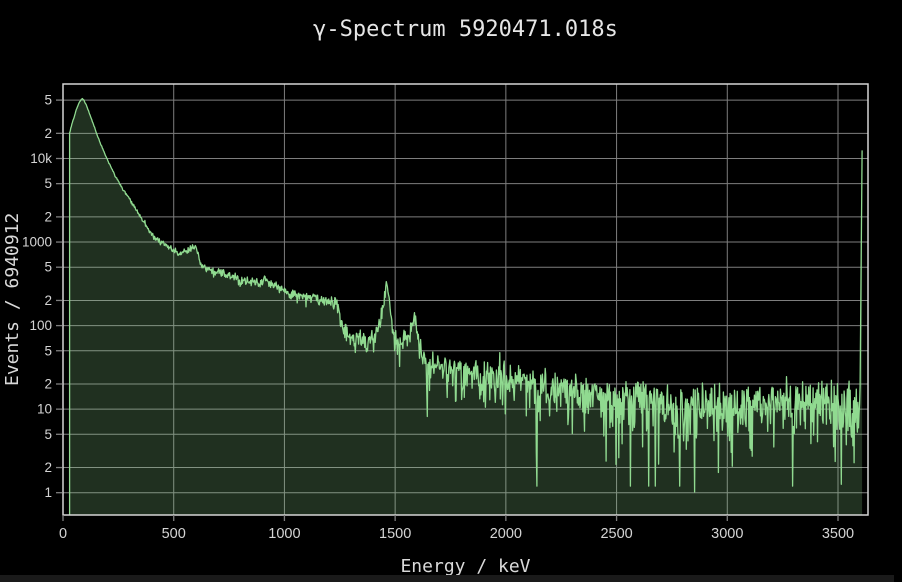 The height and width of the screenshot is (582, 902). I want to click on chart-title: γ-Spectrum 5920471.018s, so click(465, 29).